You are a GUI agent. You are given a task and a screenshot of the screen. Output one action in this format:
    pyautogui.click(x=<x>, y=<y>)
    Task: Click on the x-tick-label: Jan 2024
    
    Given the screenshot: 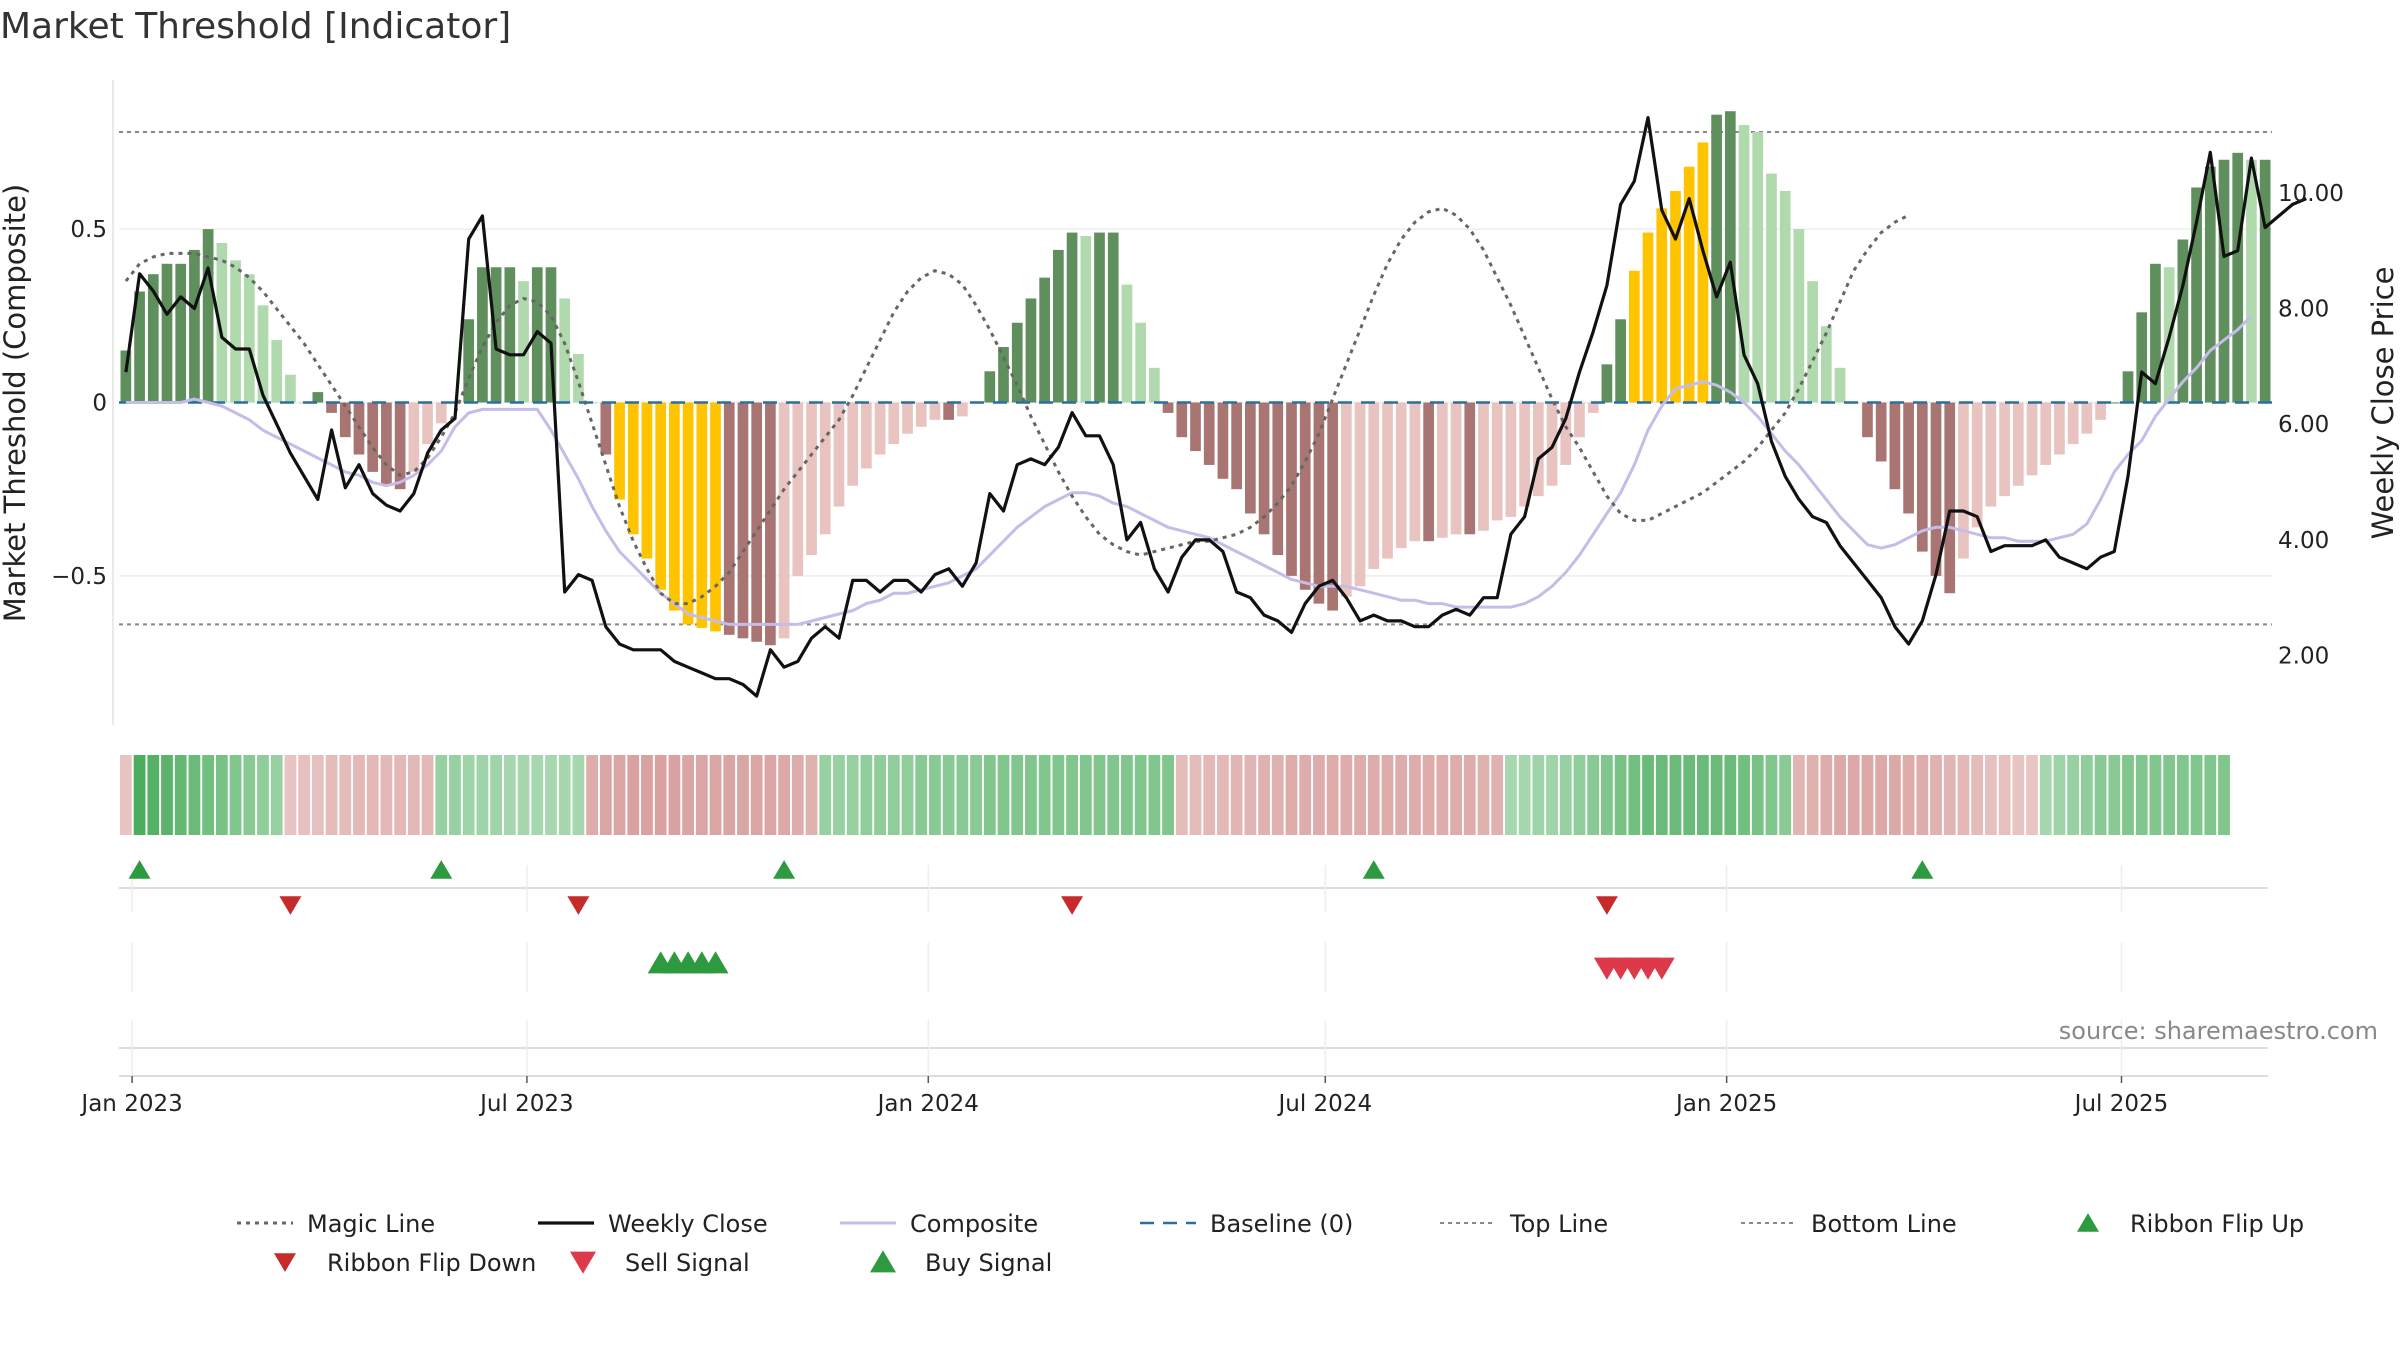 What is the action you would take?
    pyautogui.click(x=927, y=1104)
    